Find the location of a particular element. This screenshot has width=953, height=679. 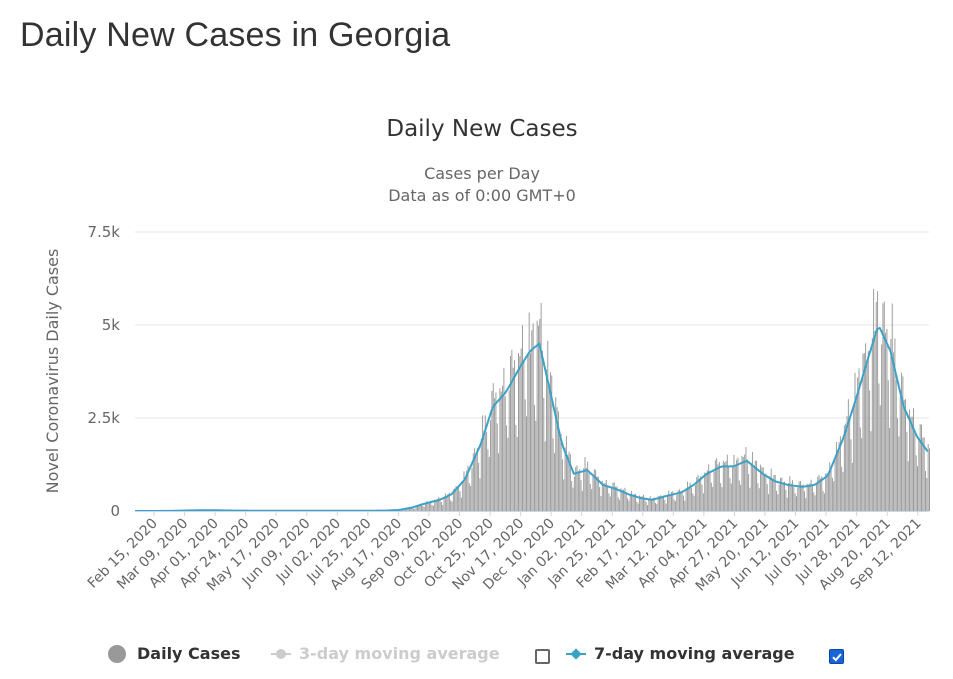

three-day-average-checkbox is located at coordinates (542, 656).